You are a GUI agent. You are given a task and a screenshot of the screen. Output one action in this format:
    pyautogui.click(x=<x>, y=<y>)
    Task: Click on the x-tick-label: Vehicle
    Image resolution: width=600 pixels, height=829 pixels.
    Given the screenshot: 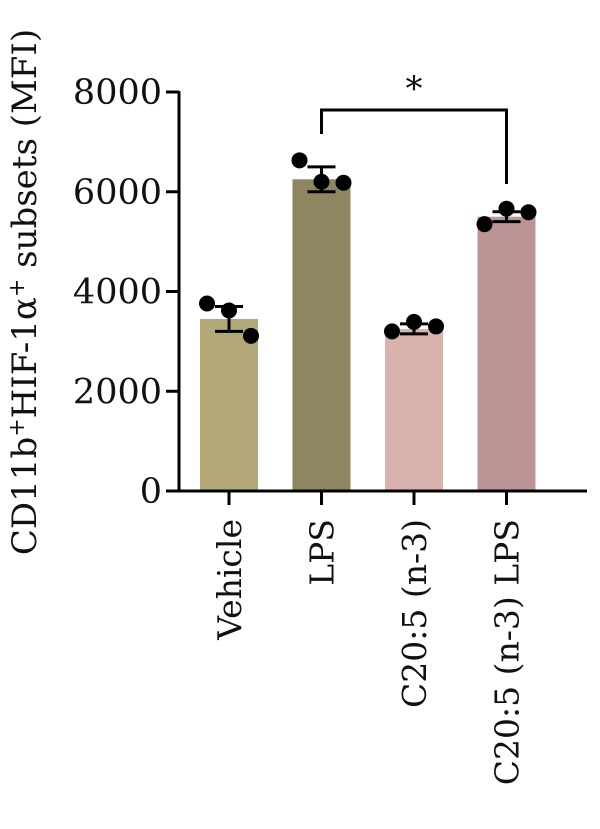 What is the action you would take?
    pyautogui.click(x=229, y=580)
    